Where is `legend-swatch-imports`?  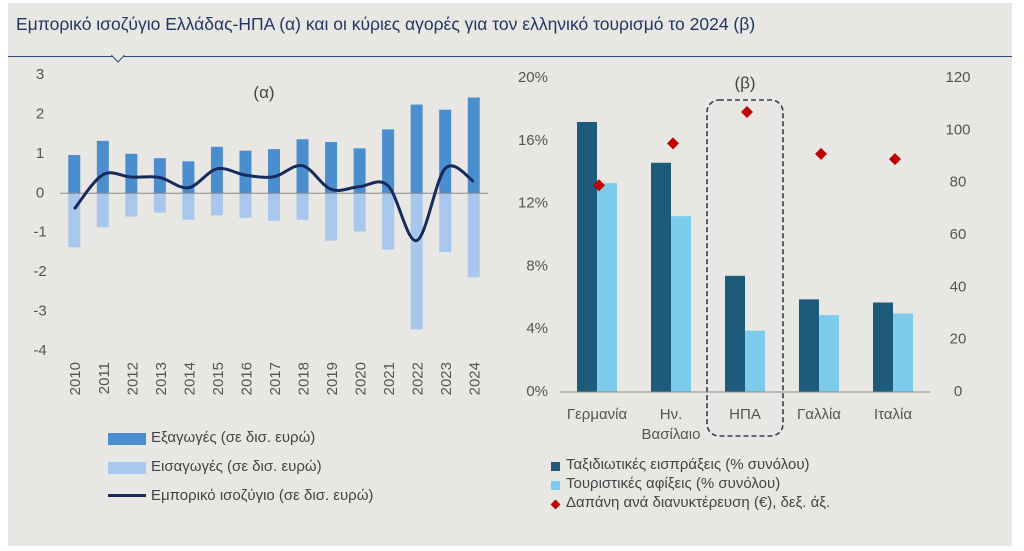
legend-swatch-imports is located at coordinates (127, 468).